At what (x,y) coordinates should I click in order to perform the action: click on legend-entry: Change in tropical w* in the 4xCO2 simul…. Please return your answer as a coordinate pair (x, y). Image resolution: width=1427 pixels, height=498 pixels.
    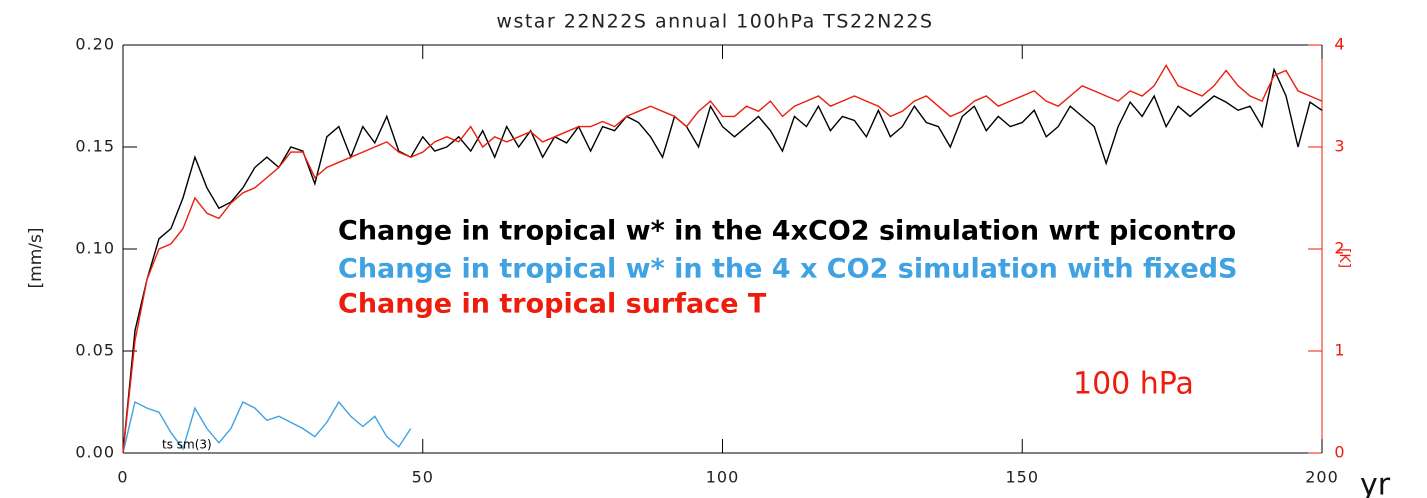
    Looking at the image, I should click on (787, 231).